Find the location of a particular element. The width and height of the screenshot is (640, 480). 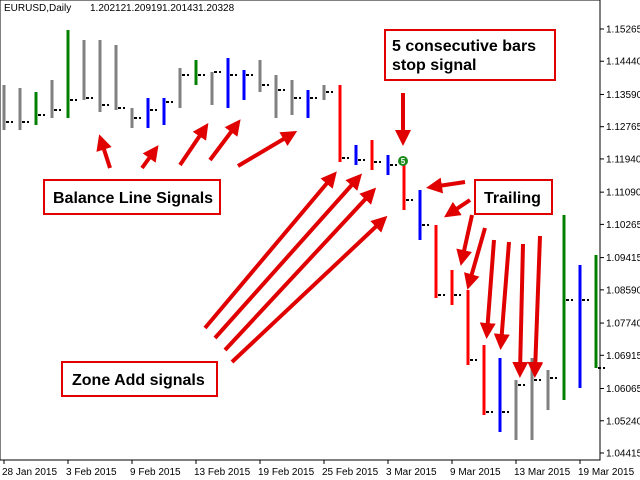

y-tick-label: 1.11090 is located at coordinates (623, 193).